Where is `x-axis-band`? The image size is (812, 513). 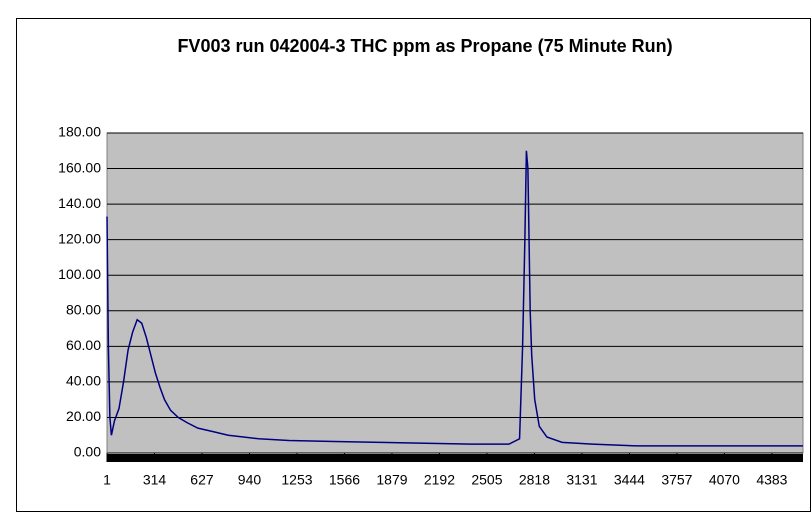
x-axis-band is located at coordinates (455, 458).